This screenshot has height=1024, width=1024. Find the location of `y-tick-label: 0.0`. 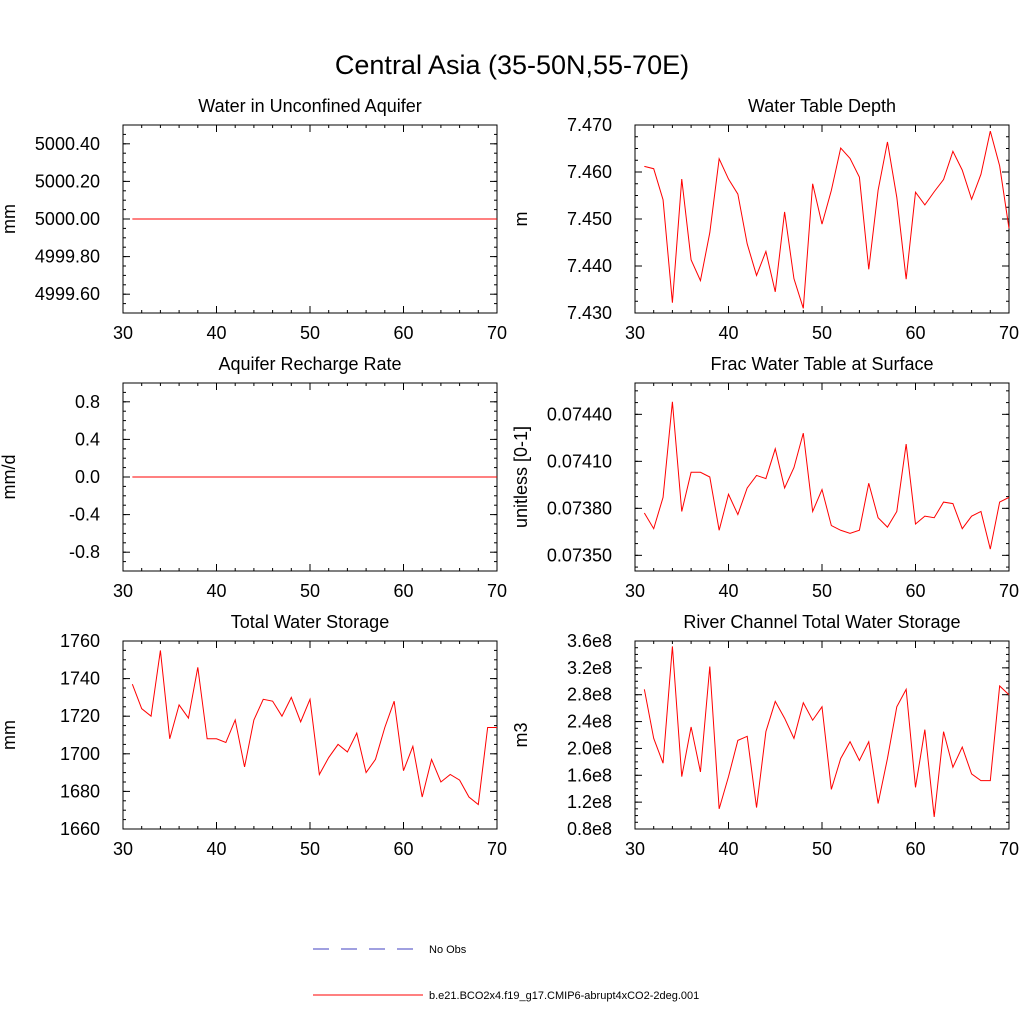

y-tick-label: 0.0 is located at coordinates (87, 477).